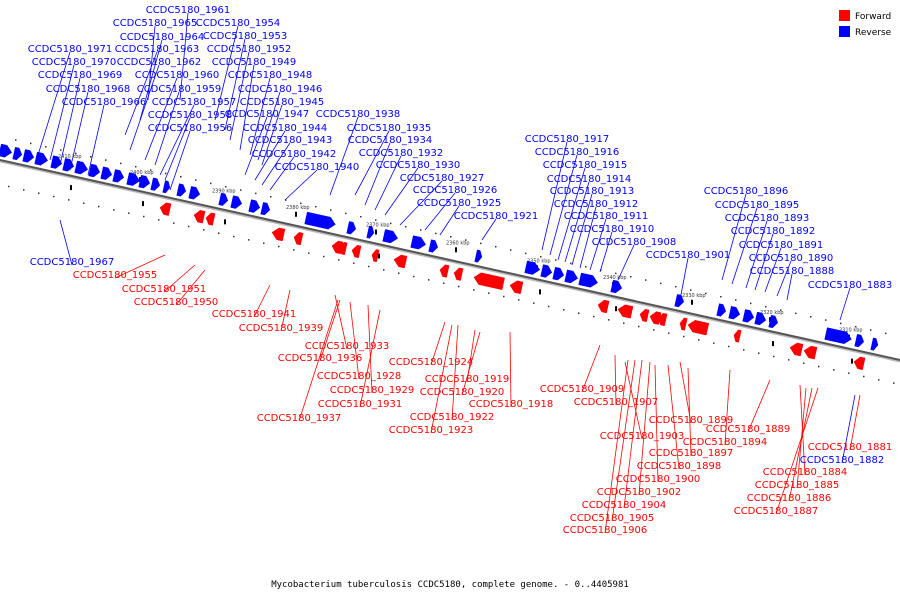 The height and width of the screenshot is (600, 900). Describe the element at coordinates (772, 313) in the screenshot. I see `tick-label: 2320 kbp` at that location.